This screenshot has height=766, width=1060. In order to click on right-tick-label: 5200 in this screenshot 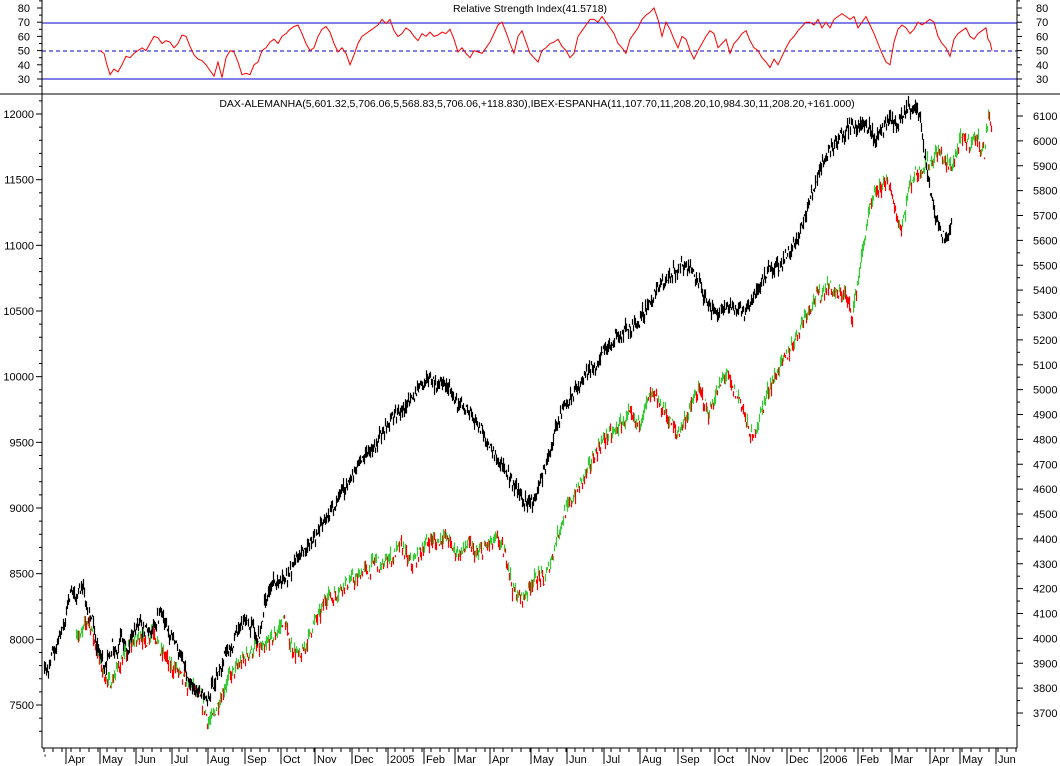, I will do `click(1045, 341)`.